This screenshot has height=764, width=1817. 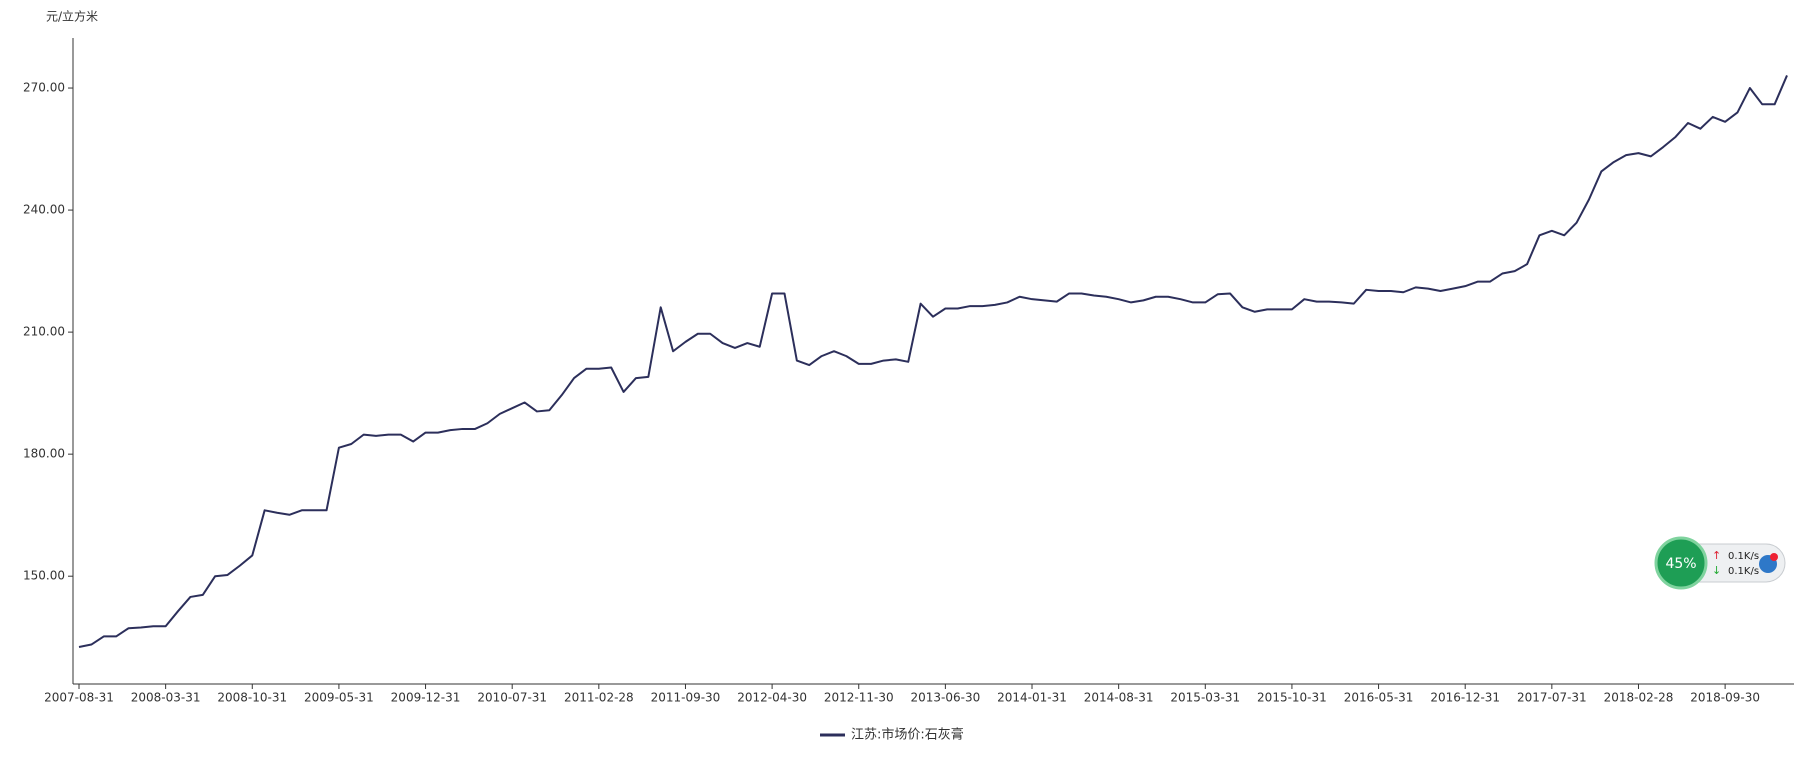 What do you see at coordinates (907, 735) in the screenshot?
I see `legend-label: 江苏:市场价:石灰膏` at bounding box center [907, 735].